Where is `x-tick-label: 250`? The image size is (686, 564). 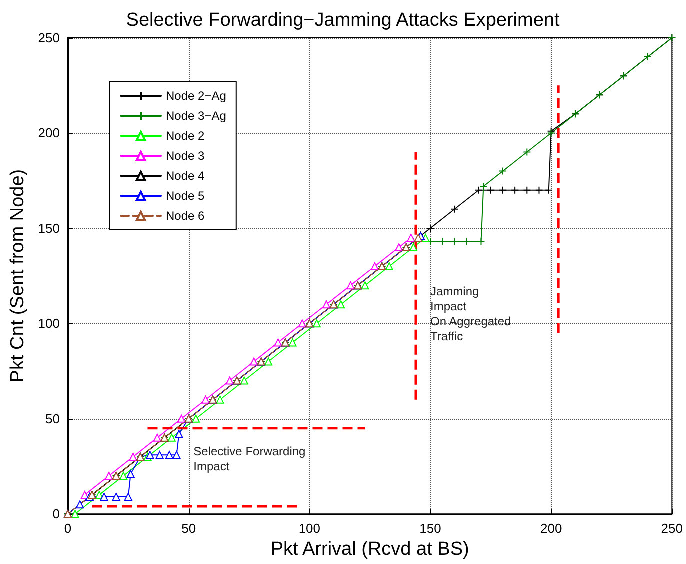 x-tick-label: 250 is located at coordinates (672, 528).